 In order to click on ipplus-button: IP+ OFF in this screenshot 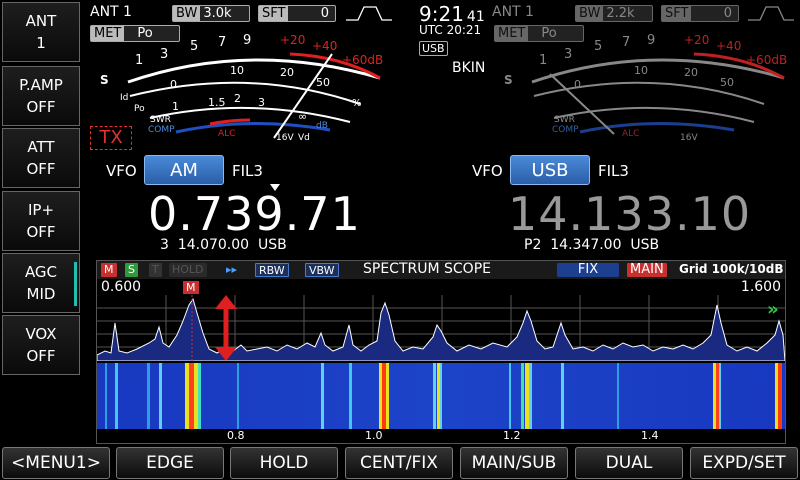, I will do `click(41, 221)`.